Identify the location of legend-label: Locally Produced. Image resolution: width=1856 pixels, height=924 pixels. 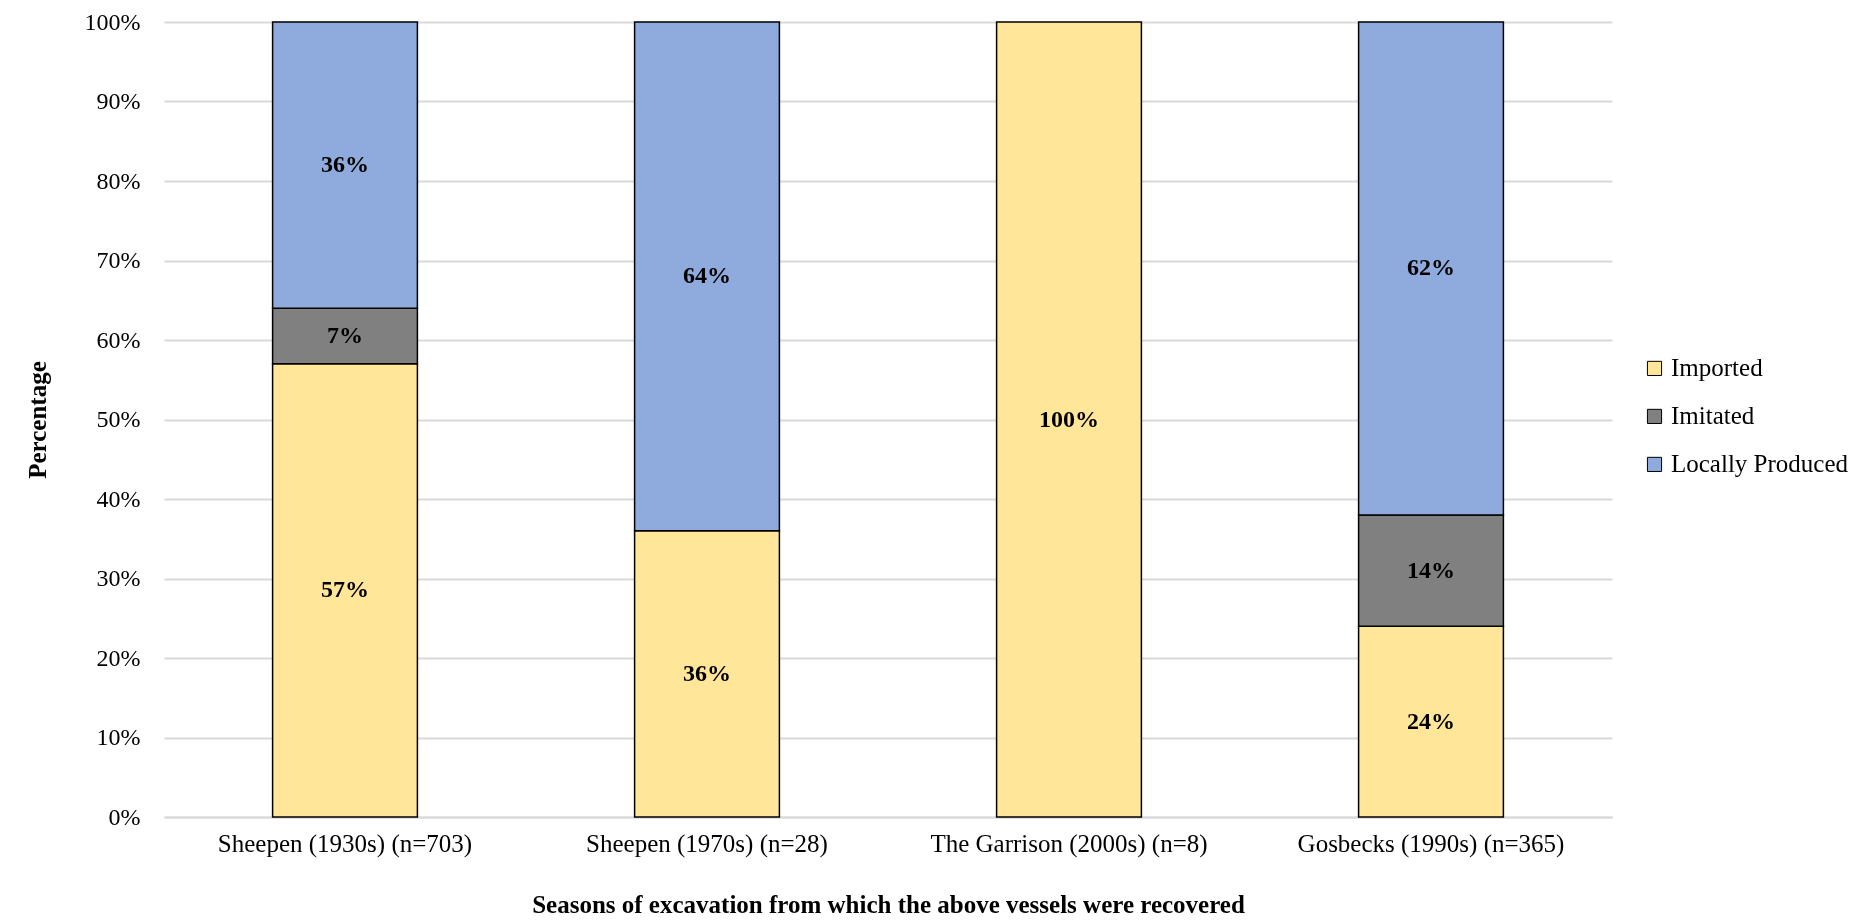
(1760, 464).